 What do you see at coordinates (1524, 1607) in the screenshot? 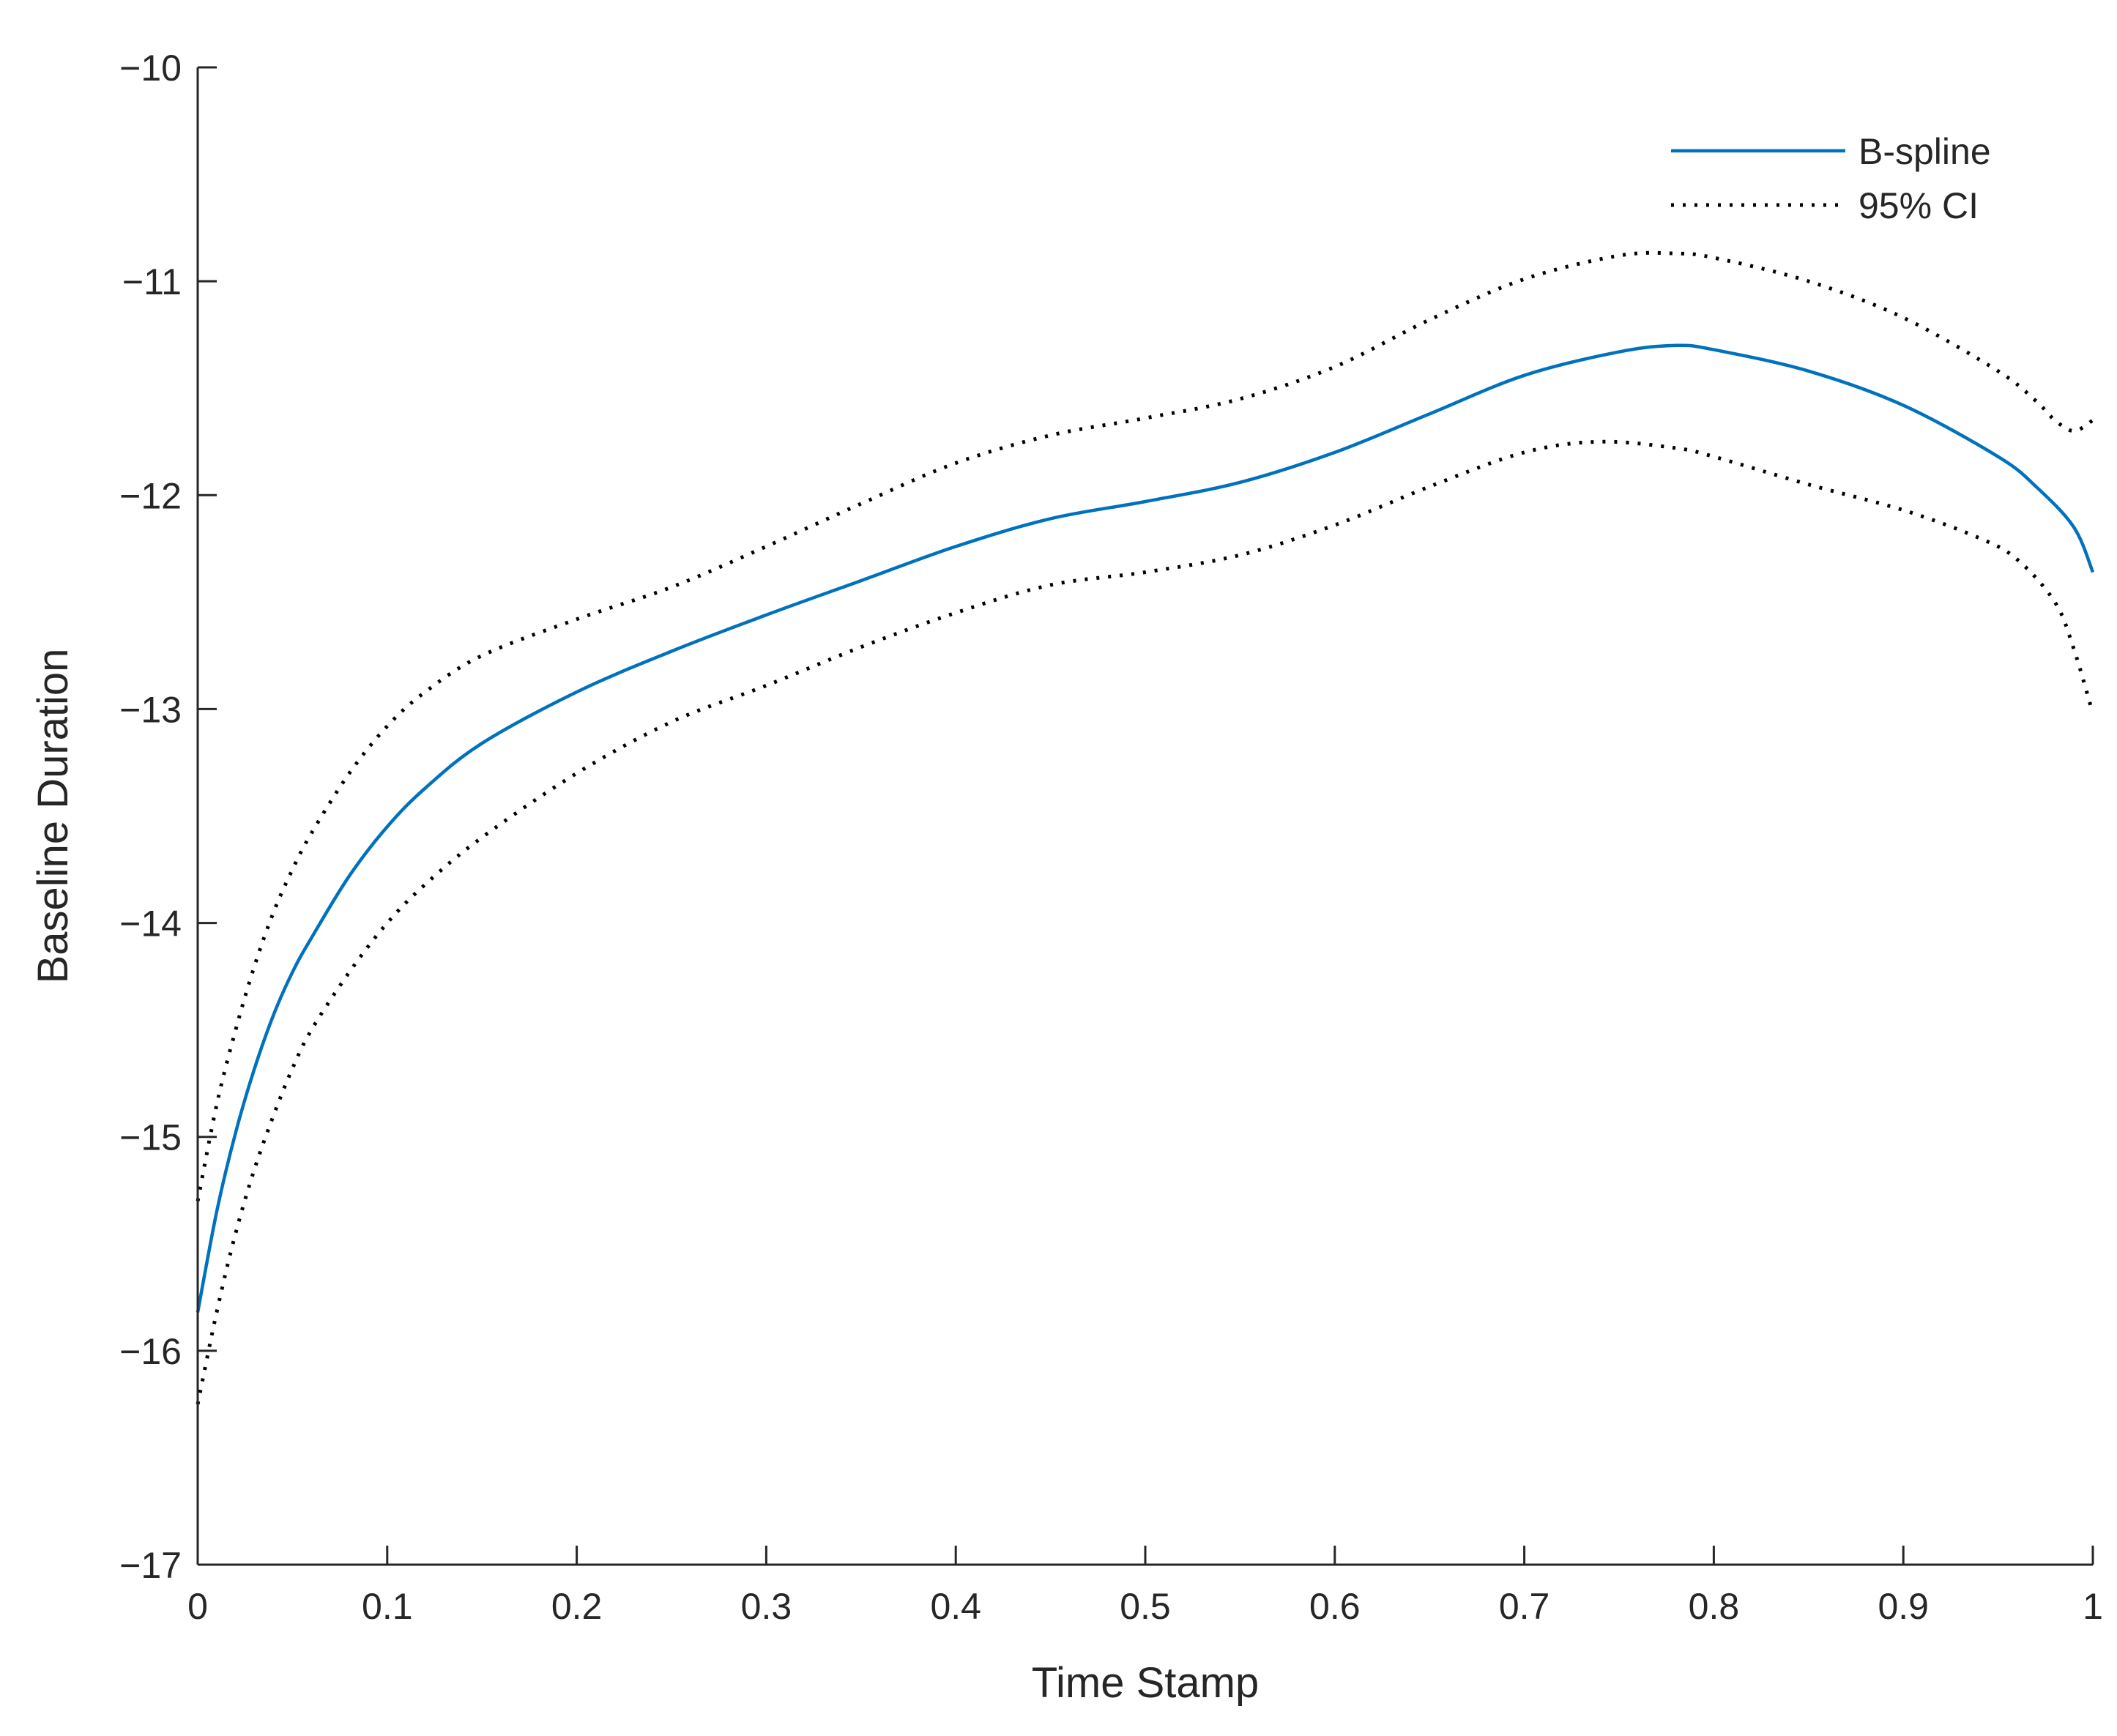
I see `x-tick-label: 0.7` at bounding box center [1524, 1607].